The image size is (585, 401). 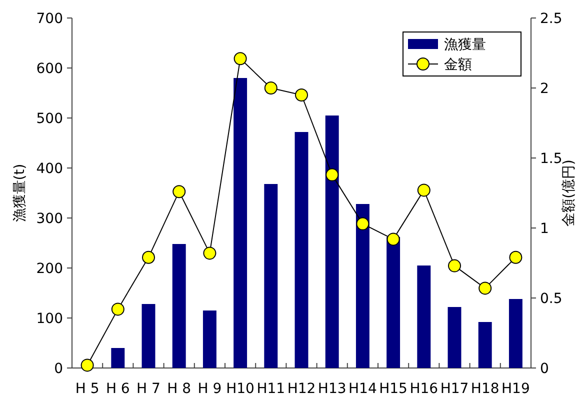 I want to click on x-tick-label: H19, so click(x=516, y=389).